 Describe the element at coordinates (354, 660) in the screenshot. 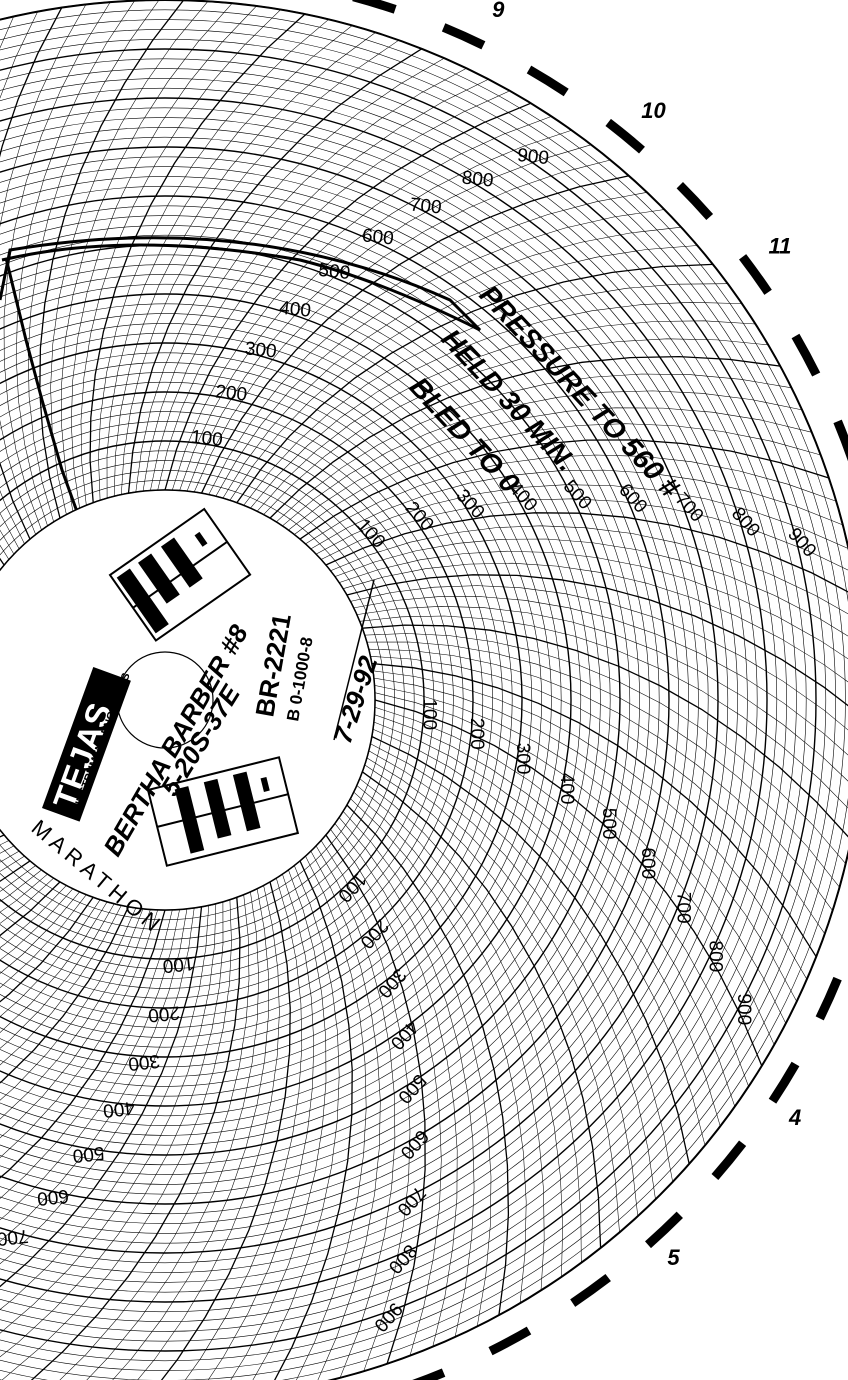

I see `date-line` at that location.